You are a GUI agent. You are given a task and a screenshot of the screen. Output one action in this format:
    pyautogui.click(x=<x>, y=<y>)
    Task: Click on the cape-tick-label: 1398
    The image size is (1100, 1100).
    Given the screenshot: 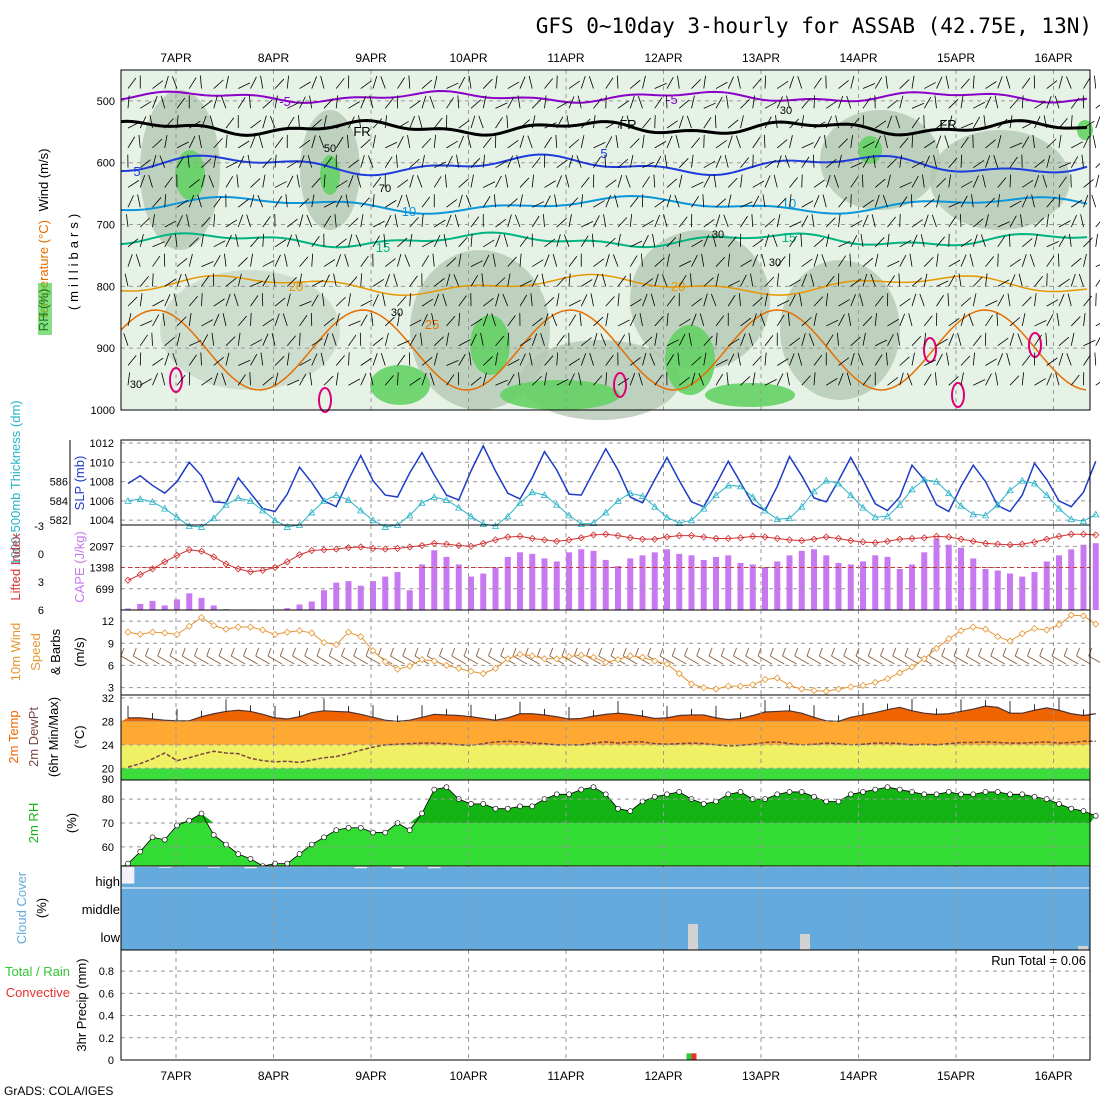 What is the action you would take?
    pyautogui.click(x=102, y=569)
    